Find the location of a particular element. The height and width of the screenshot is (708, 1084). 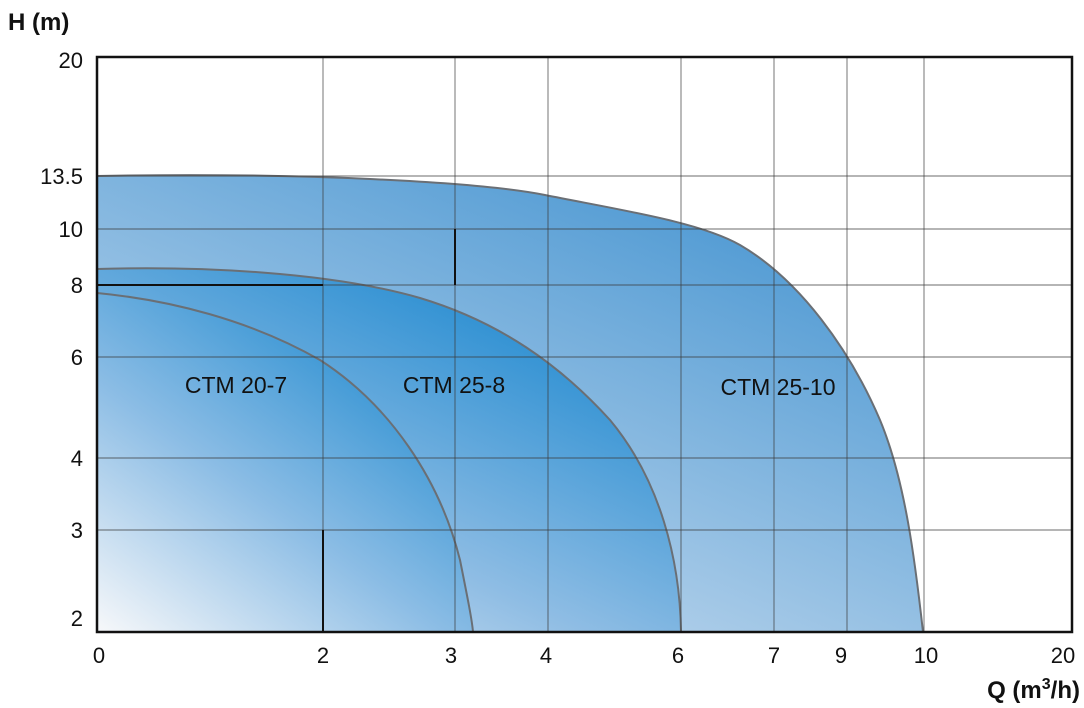

y-tick-label: 4 is located at coordinates (77, 458).